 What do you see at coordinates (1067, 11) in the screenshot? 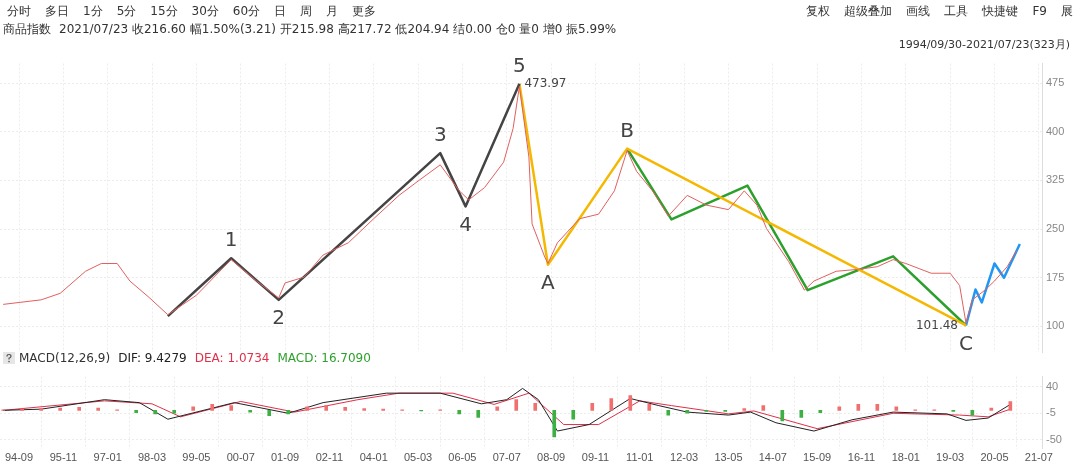
I see `text: 展` at bounding box center [1067, 11].